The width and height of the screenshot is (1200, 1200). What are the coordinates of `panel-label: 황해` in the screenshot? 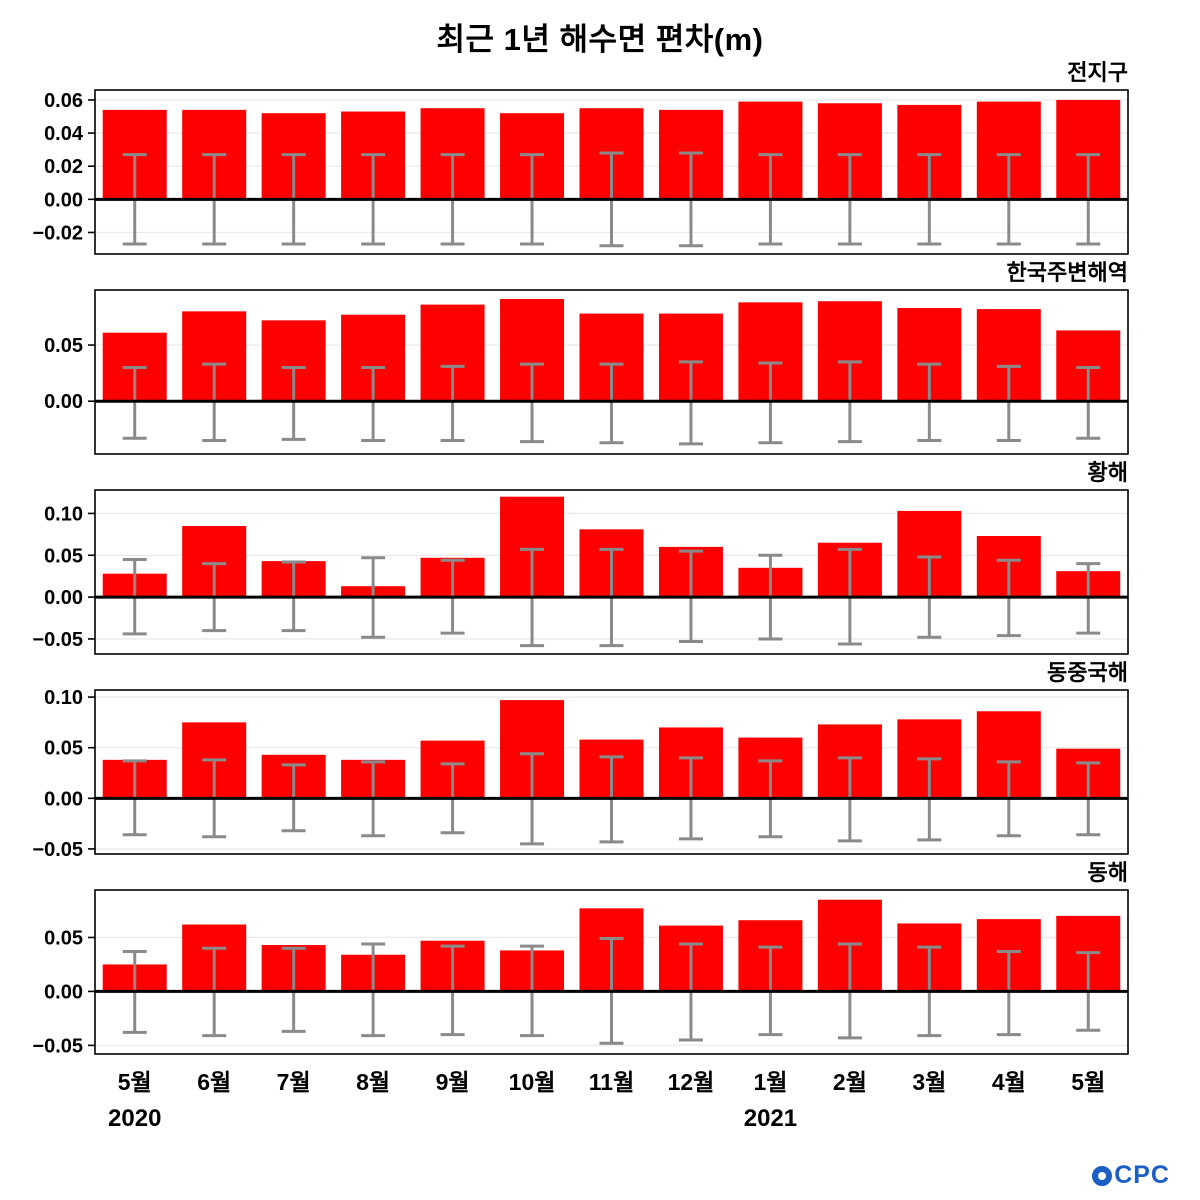 It's located at (1108, 472).